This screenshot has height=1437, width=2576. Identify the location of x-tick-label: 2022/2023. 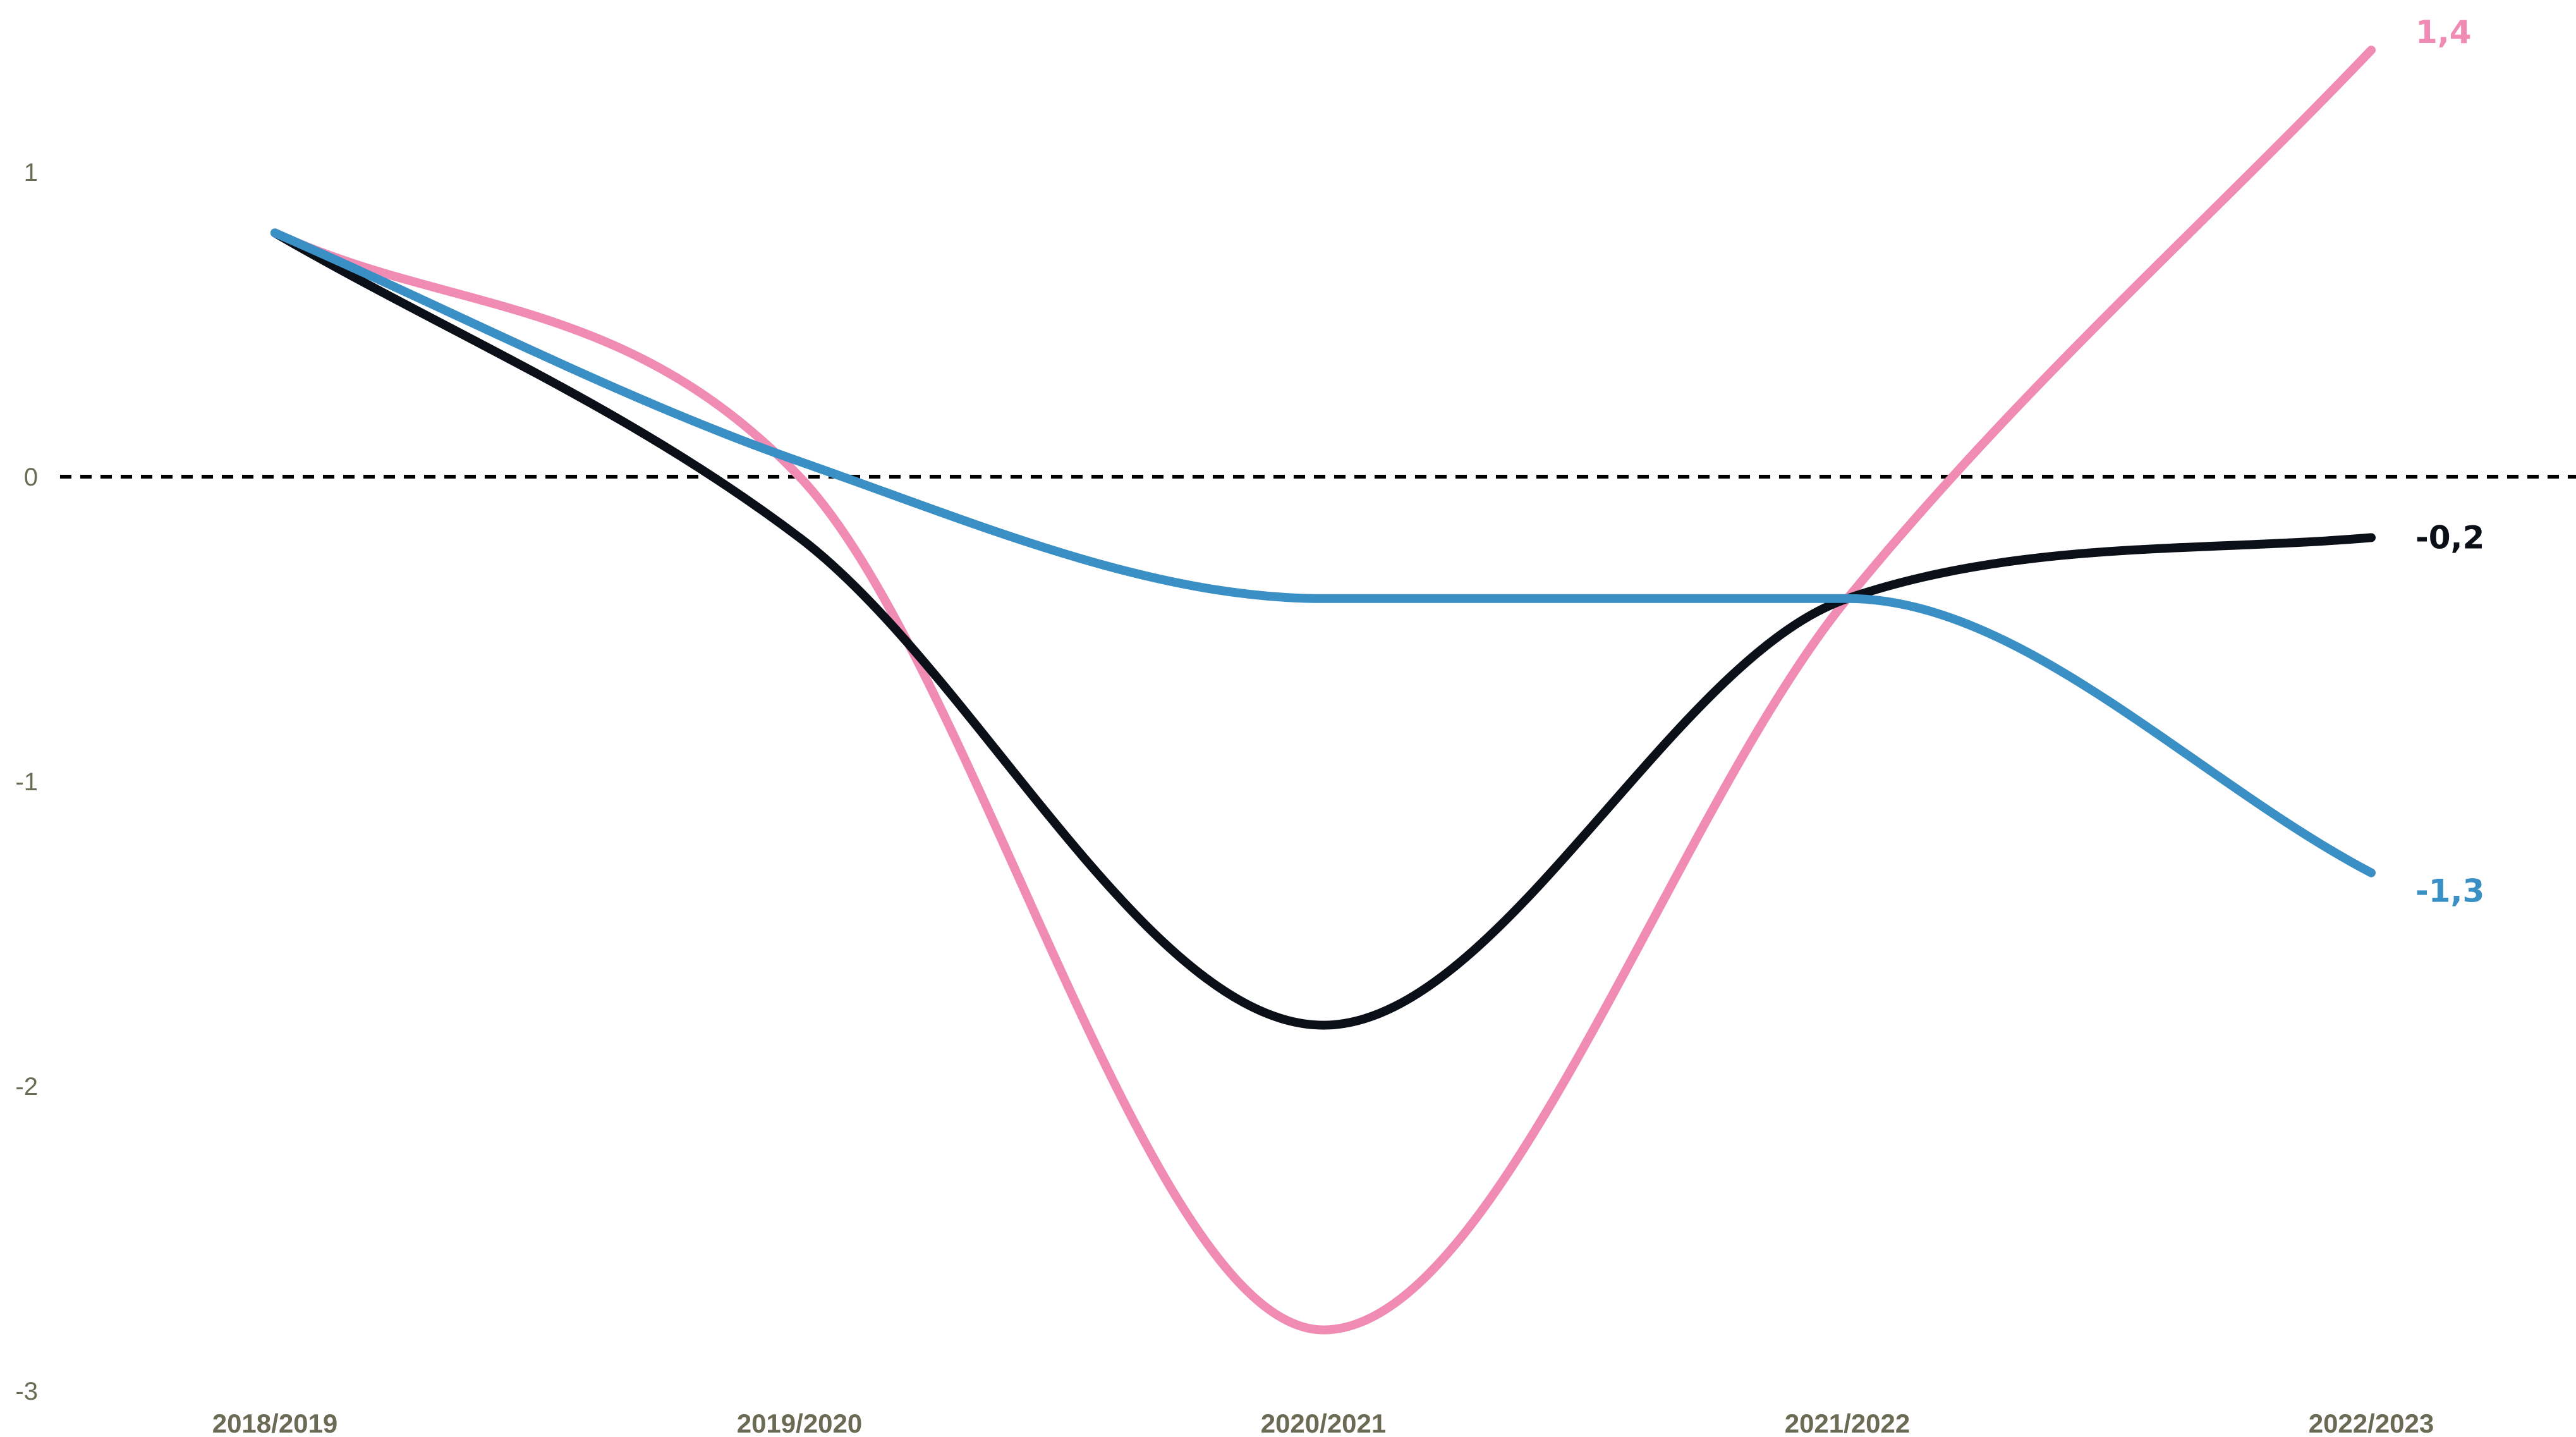
(2371, 1423).